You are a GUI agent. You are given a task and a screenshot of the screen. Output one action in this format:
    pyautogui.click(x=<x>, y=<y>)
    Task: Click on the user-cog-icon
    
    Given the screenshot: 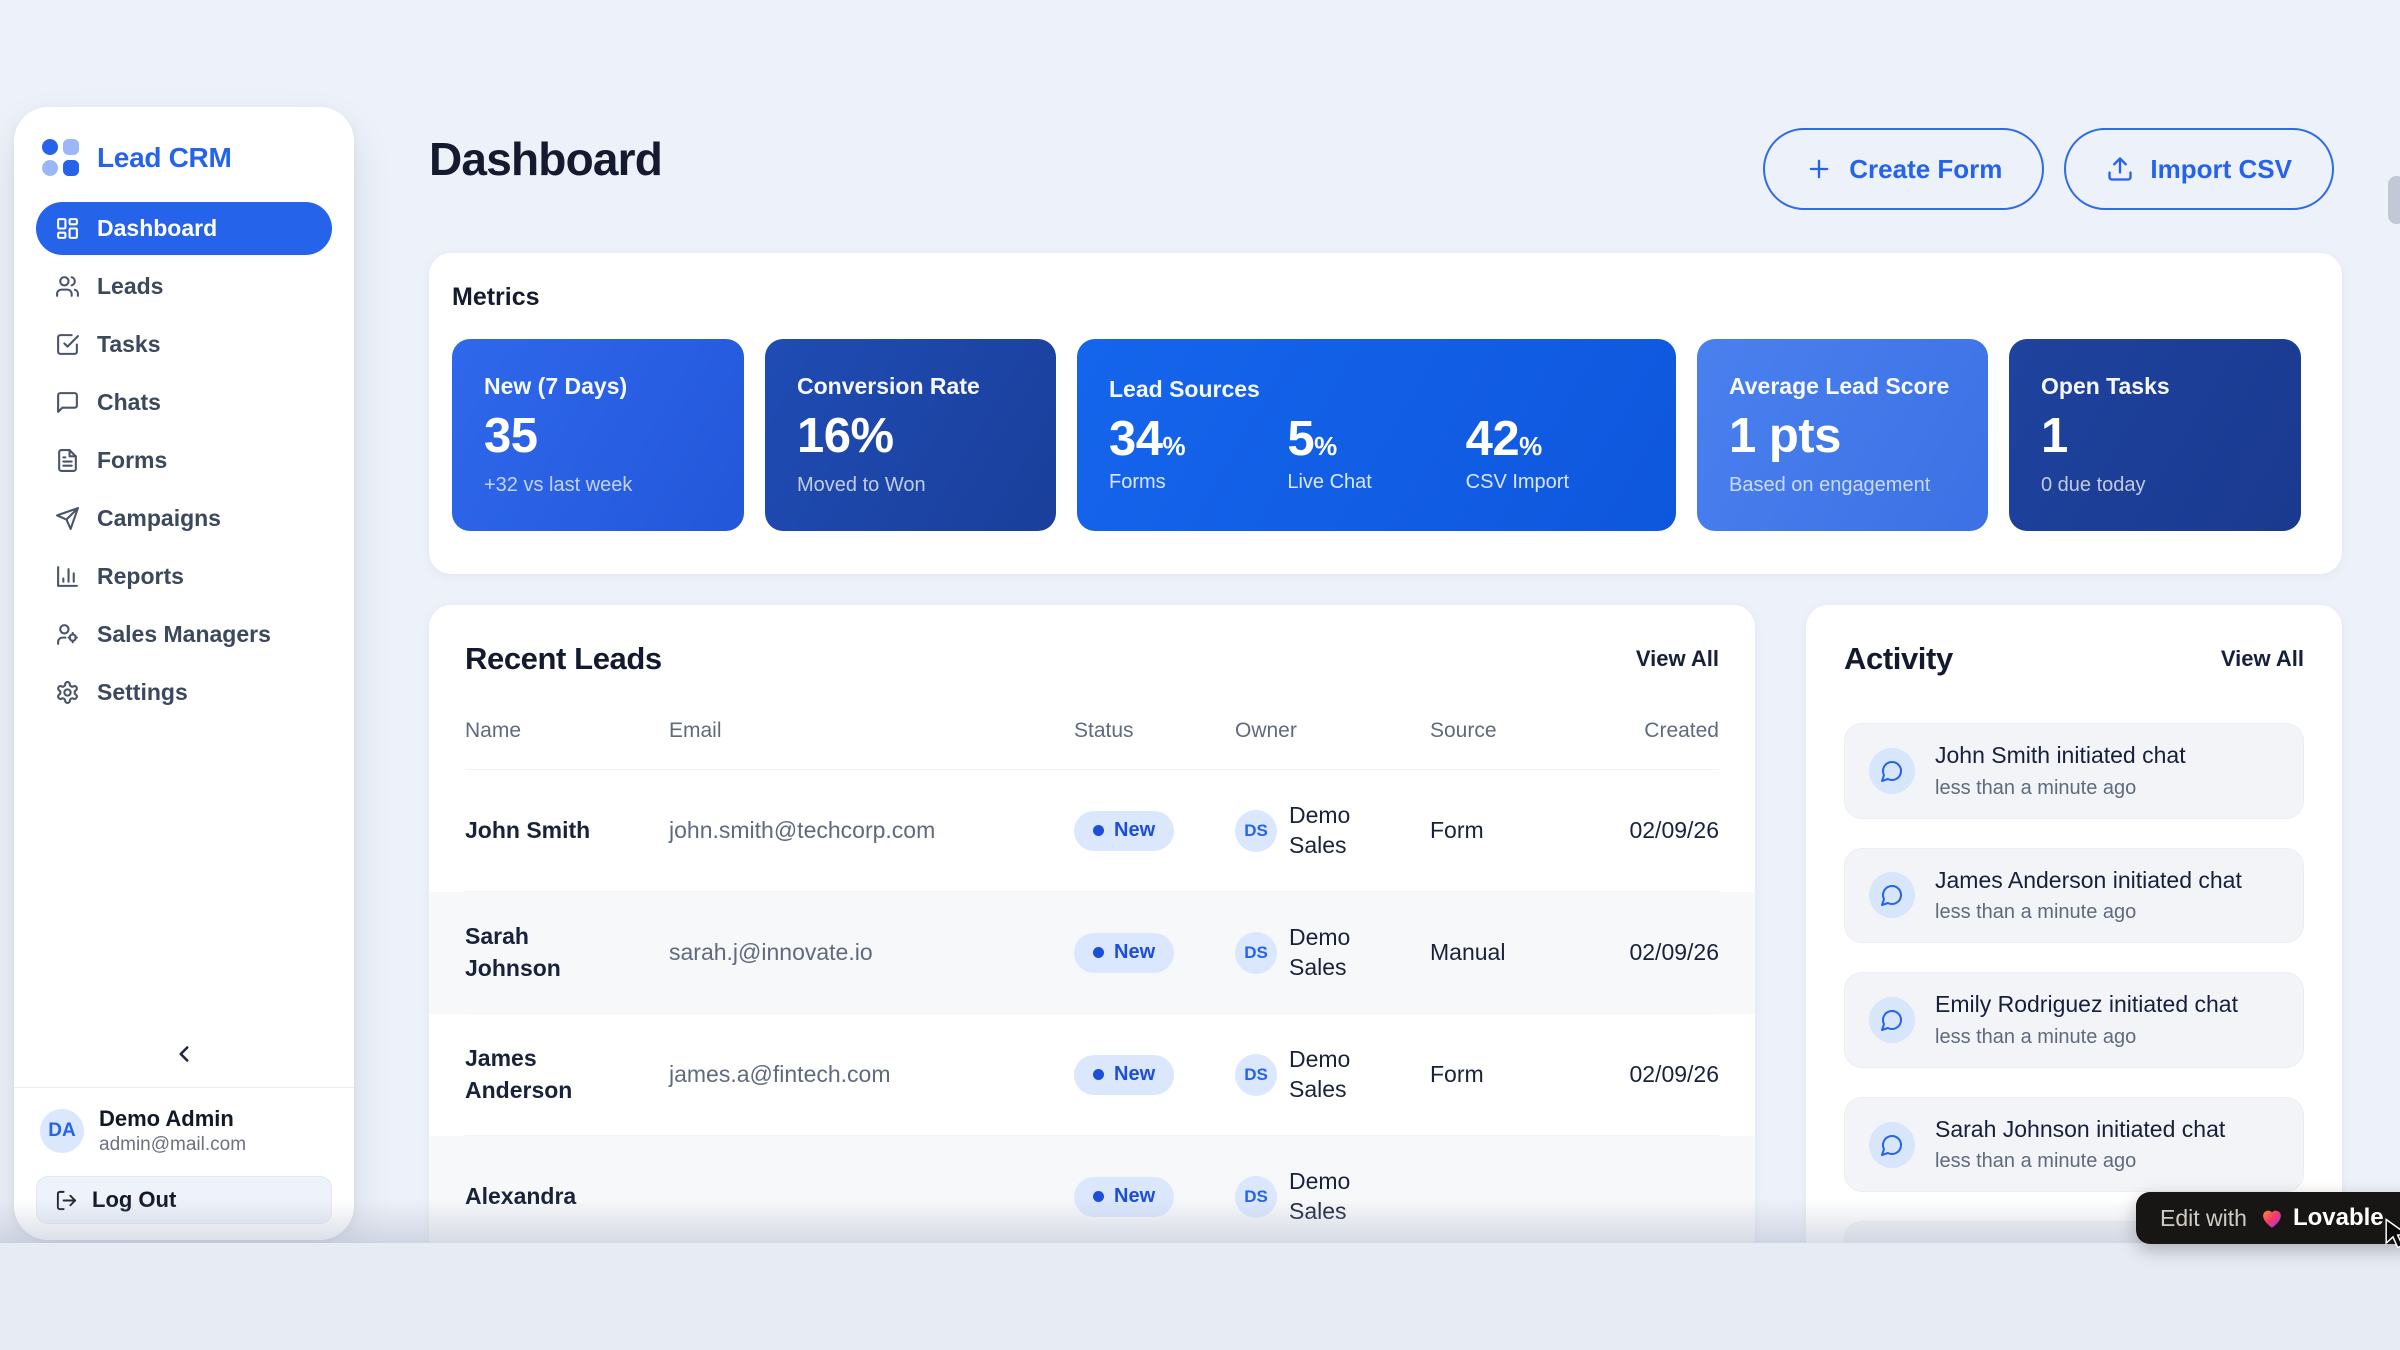 What is the action you would take?
    pyautogui.click(x=67, y=634)
    